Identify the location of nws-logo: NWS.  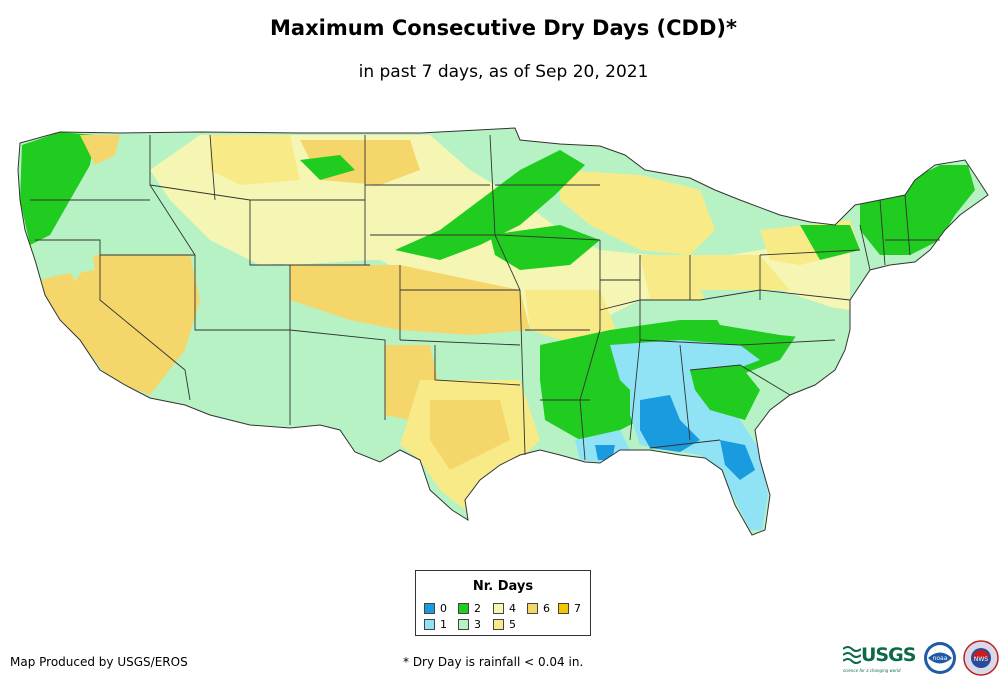
(981, 658).